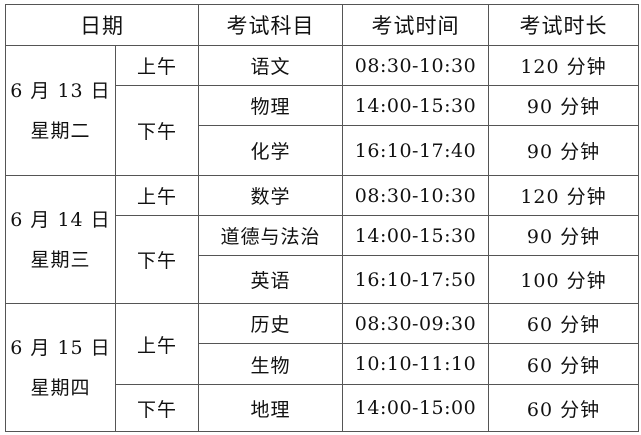  What do you see at coordinates (563, 25) in the screenshot?
I see `header-duration: 考试时长` at bounding box center [563, 25].